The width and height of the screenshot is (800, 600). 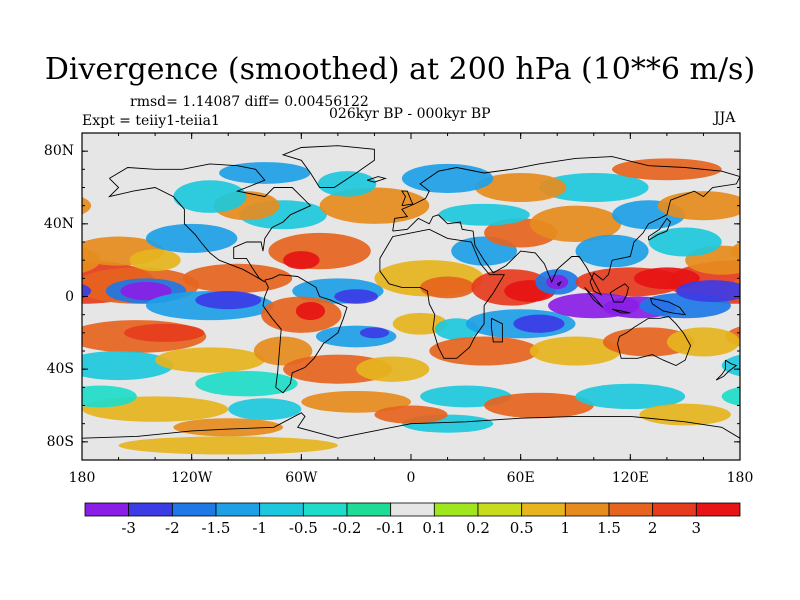 I want to click on colorbar-label: -3, so click(x=128, y=528).